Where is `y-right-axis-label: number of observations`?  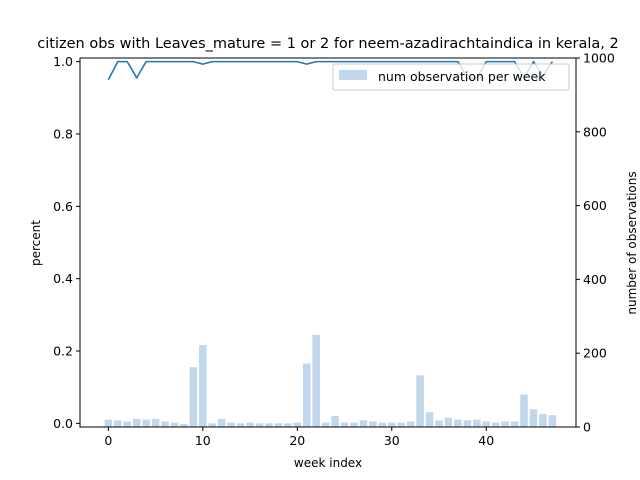 y-right-axis-label: number of observations is located at coordinates (632, 242).